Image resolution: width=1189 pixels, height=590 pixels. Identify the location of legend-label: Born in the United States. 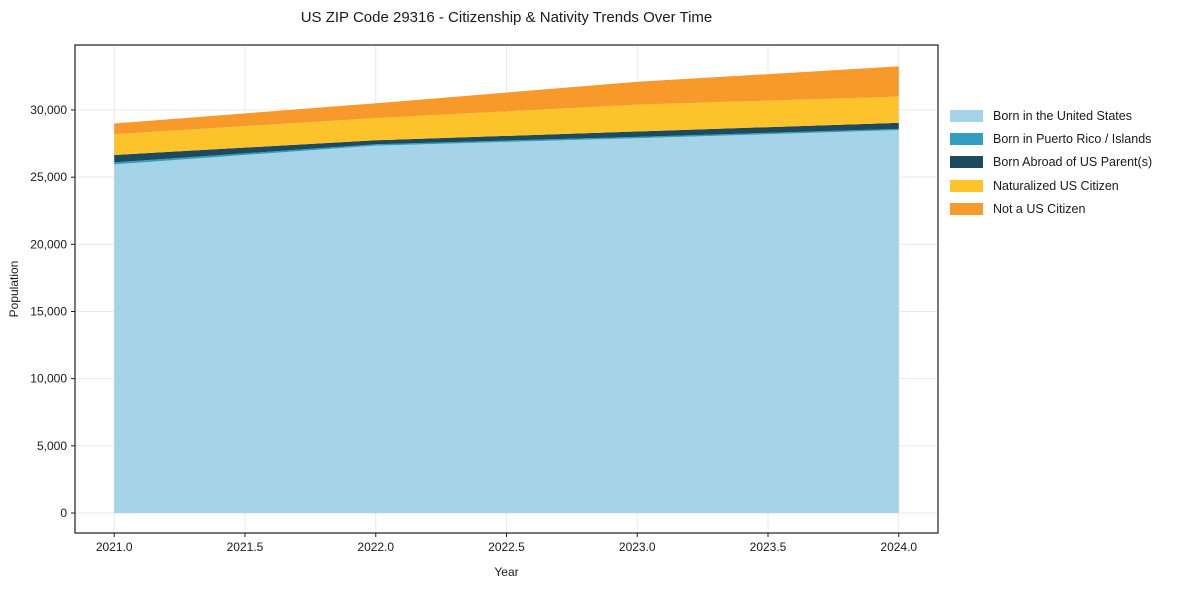
(1062, 115).